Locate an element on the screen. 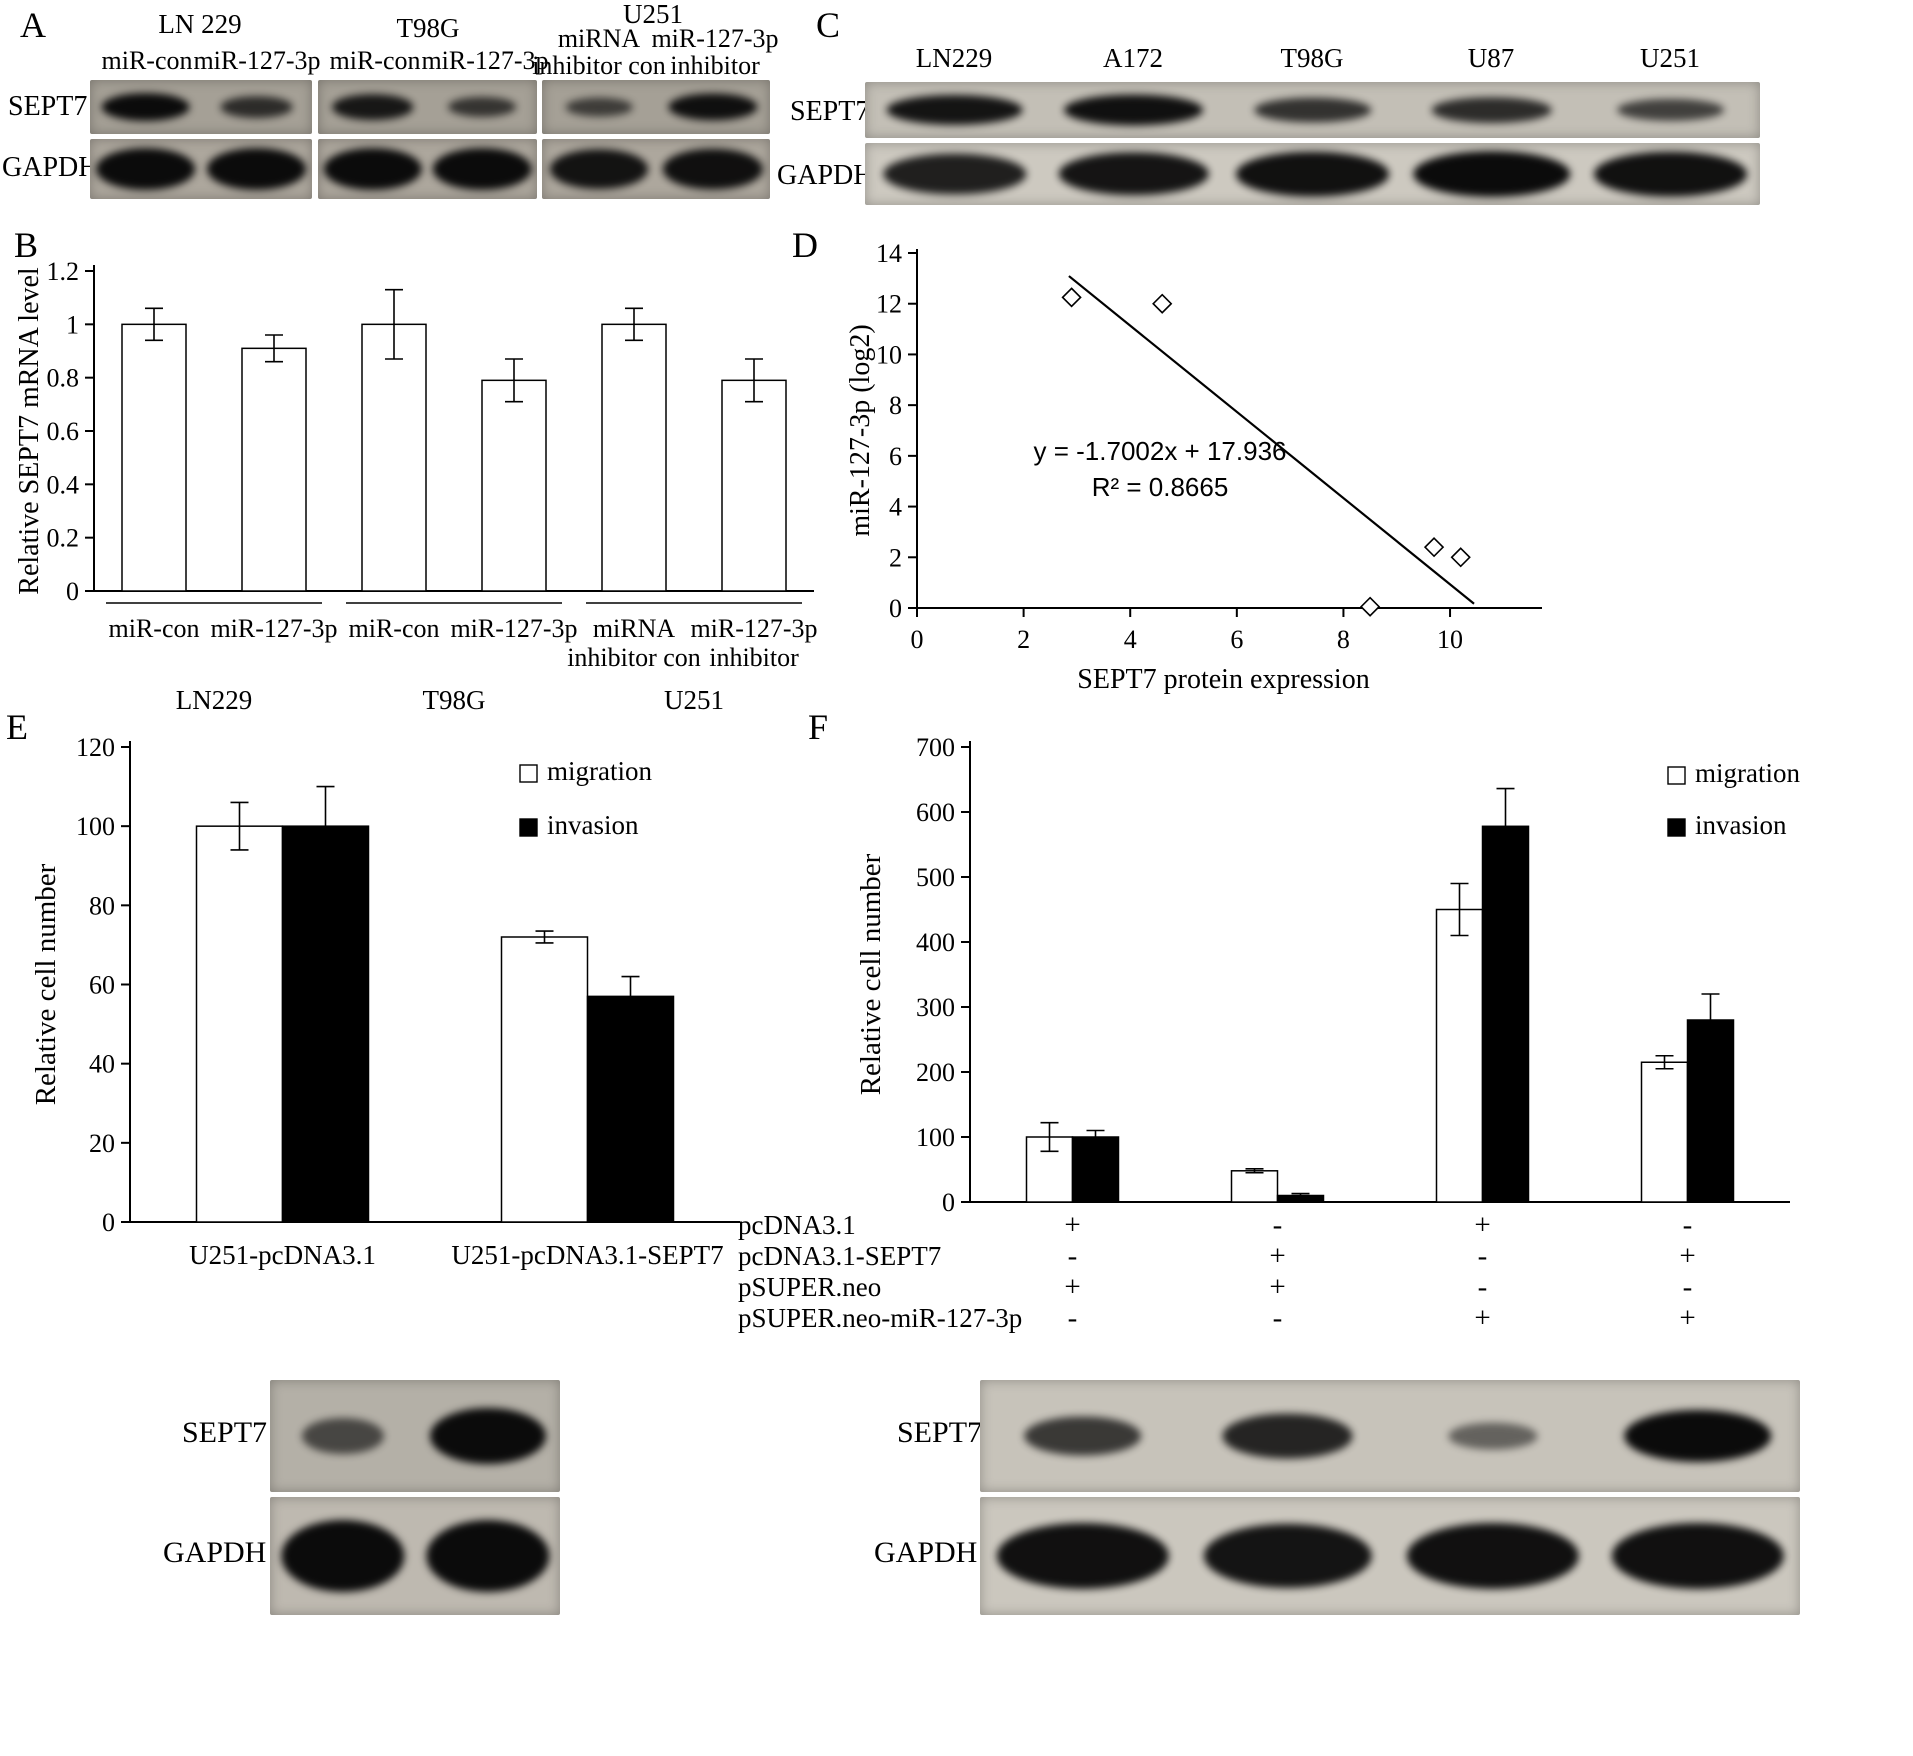 The height and width of the screenshot is (1756, 1913). x-tick-label: 0 is located at coordinates (917, 639).